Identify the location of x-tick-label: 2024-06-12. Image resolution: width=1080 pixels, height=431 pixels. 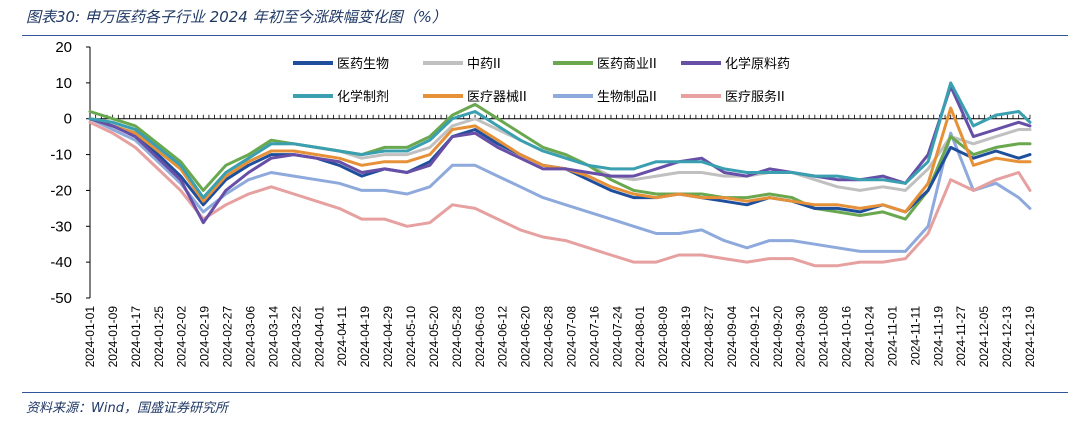
(503, 337).